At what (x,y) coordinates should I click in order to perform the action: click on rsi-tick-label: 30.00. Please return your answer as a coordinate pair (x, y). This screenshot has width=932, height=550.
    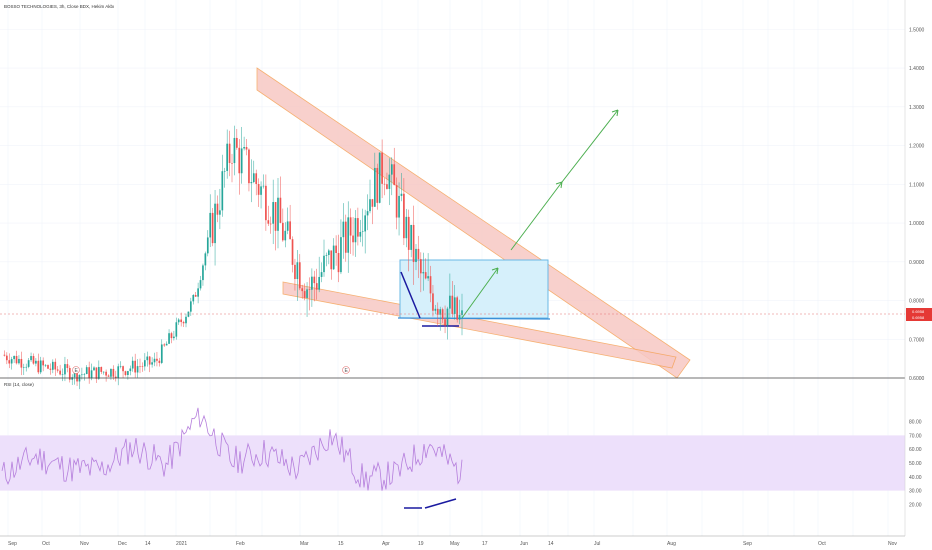
    Looking at the image, I should click on (915, 492).